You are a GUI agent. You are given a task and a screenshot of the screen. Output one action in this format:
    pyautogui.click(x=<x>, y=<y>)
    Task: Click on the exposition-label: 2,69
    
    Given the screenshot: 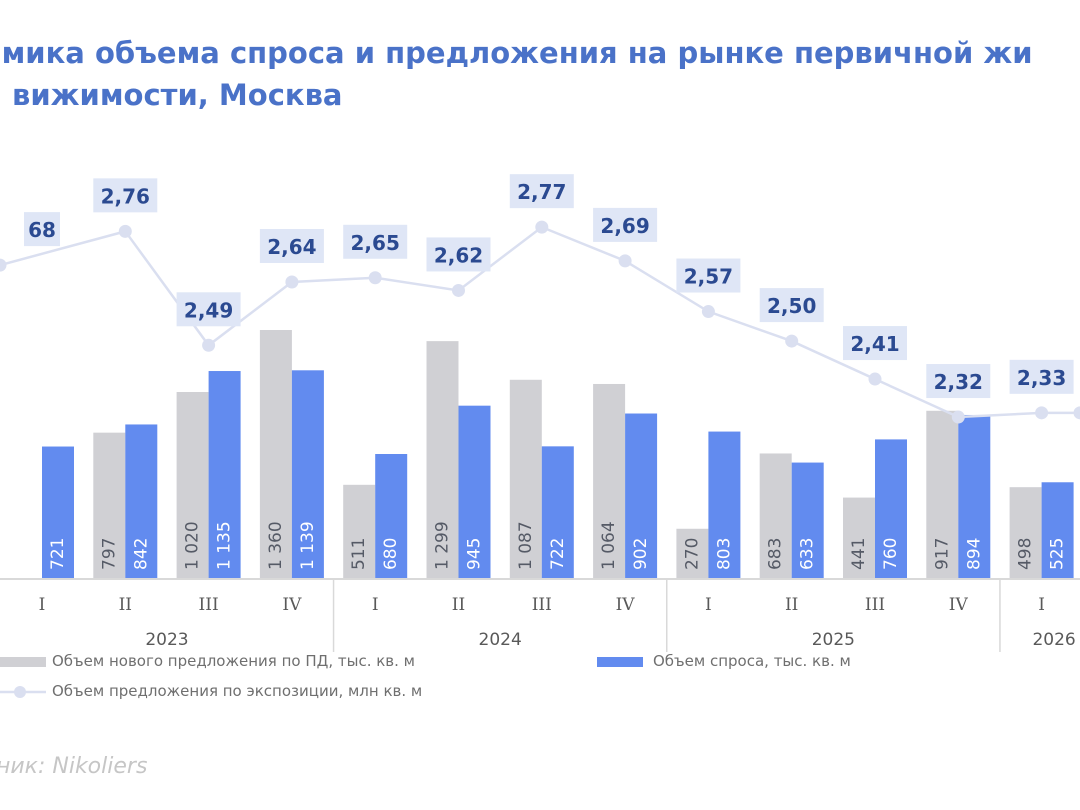 What is the action you would take?
    pyautogui.click(x=624, y=226)
    